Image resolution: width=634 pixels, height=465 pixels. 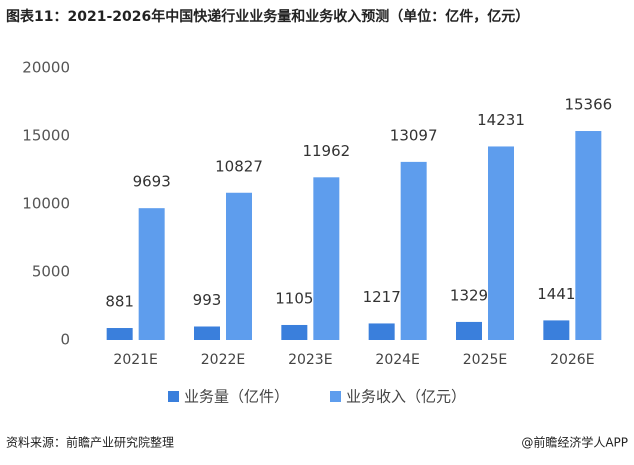 What do you see at coordinates (501, 120) in the screenshot?
I see `value-label: 14231` at bounding box center [501, 120].